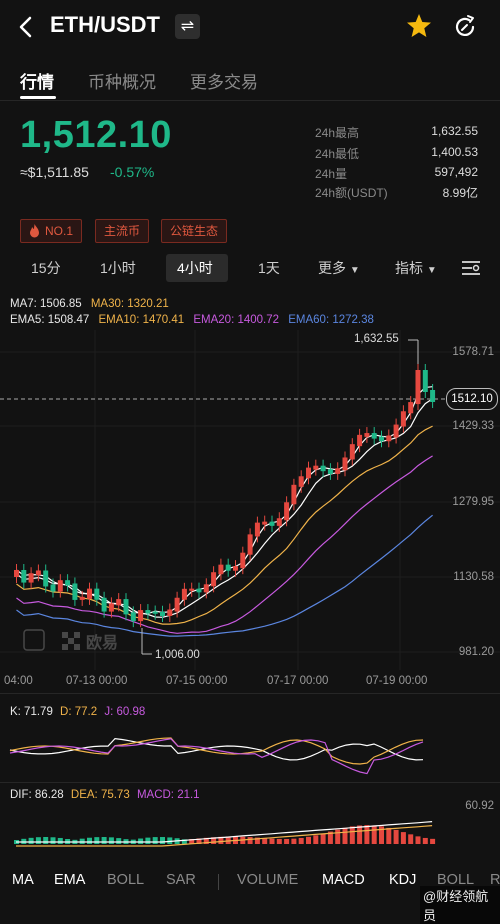  Describe the element at coordinates (268, 880) in the screenshot. I see `indicator-volume: VOLUME` at that location.